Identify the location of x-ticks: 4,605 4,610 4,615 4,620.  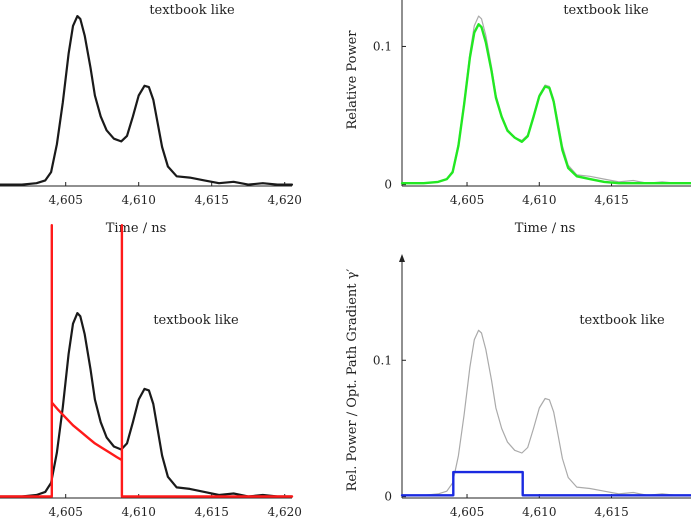
(175, 194).